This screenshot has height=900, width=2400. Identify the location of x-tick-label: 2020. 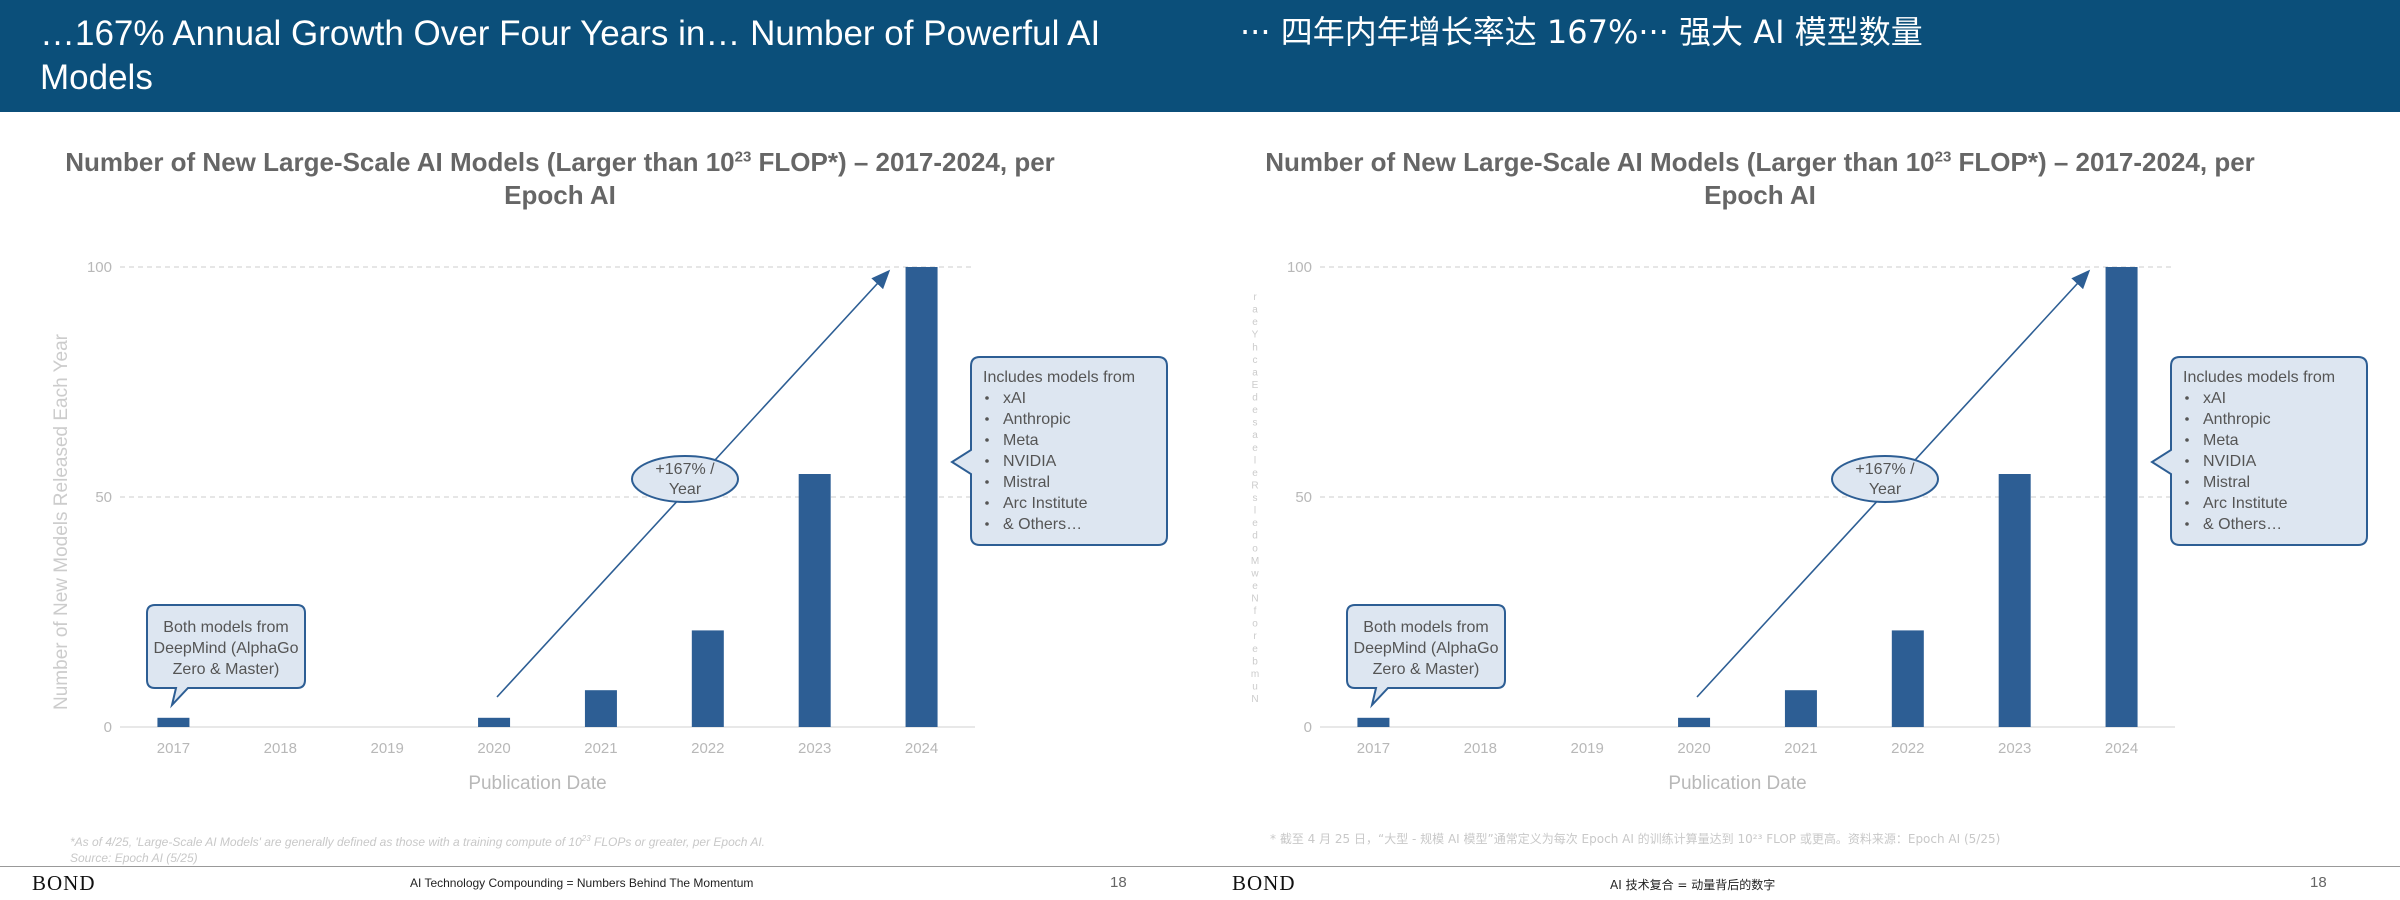
(1693, 748).